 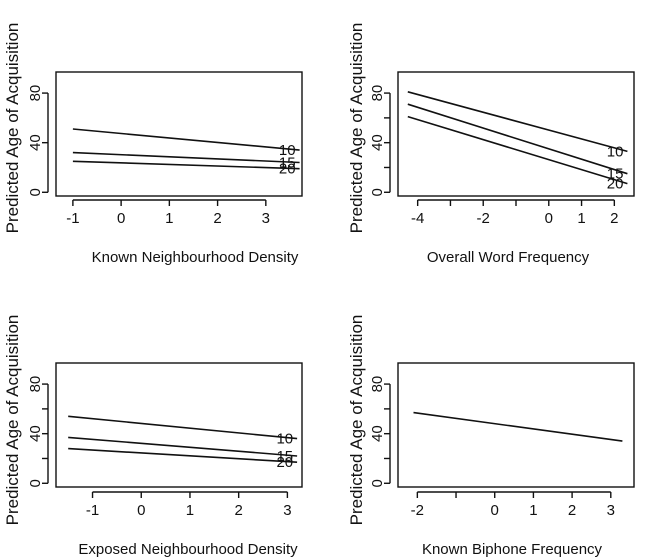 I want to click on series-label: 15, so click(x=287, y=163).